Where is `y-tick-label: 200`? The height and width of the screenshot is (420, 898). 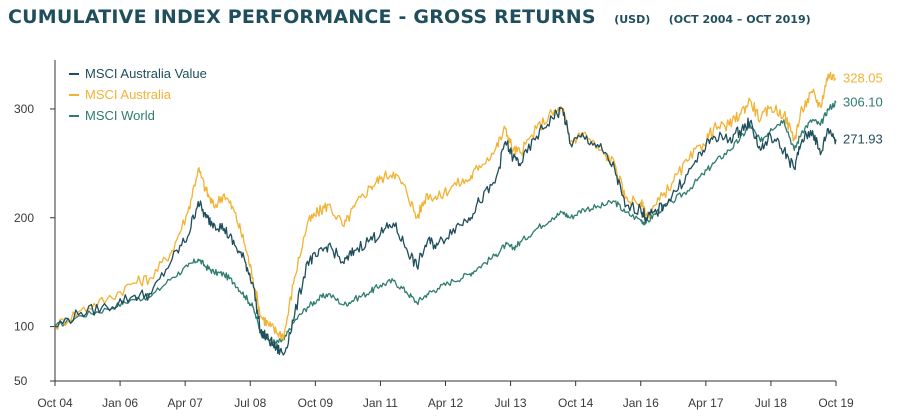
y-tick-label: 200 is located at coordinates (24, 218).